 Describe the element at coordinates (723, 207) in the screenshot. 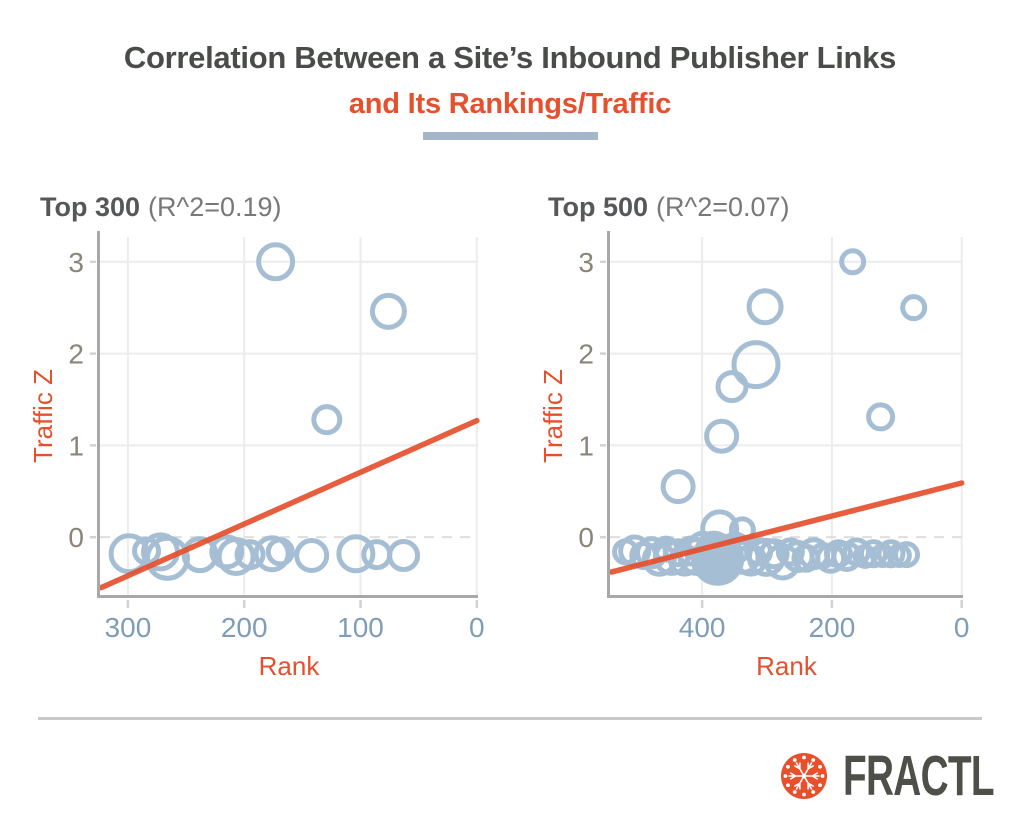

I see `panel-title-rsquared: (R^2=0.07)` at that location.